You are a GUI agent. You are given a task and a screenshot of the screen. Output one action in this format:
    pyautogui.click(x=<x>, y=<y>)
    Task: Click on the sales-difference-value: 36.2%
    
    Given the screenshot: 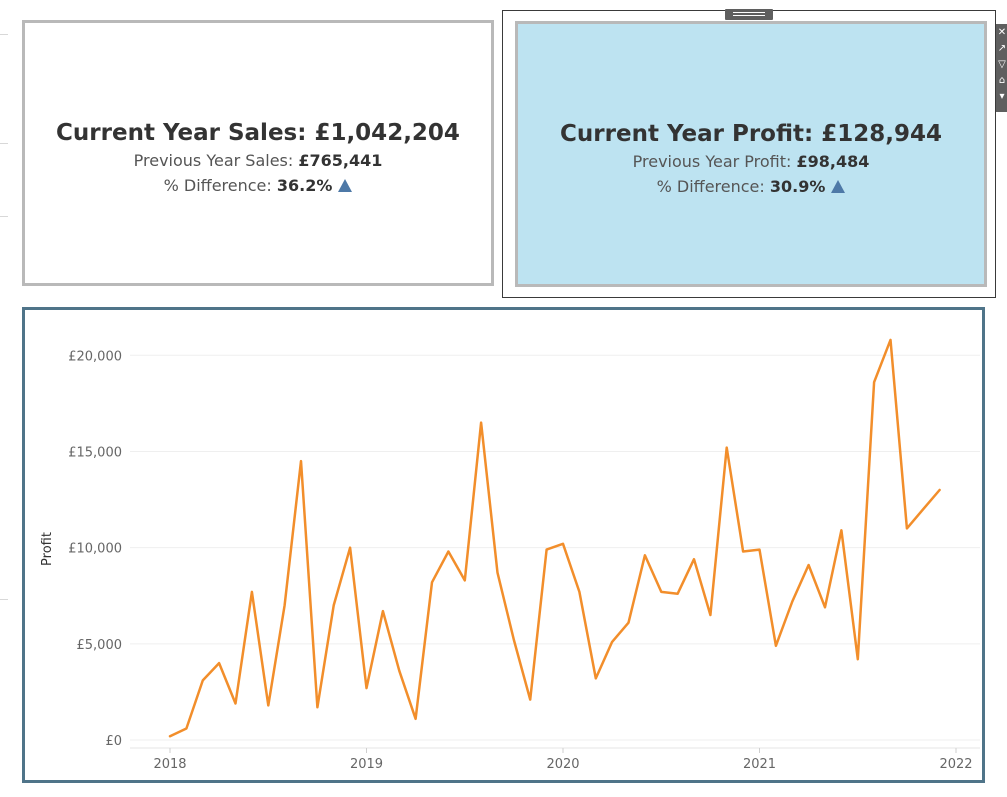 What is the action you would take?
    pyautogui.click(x=304, y=185)
    